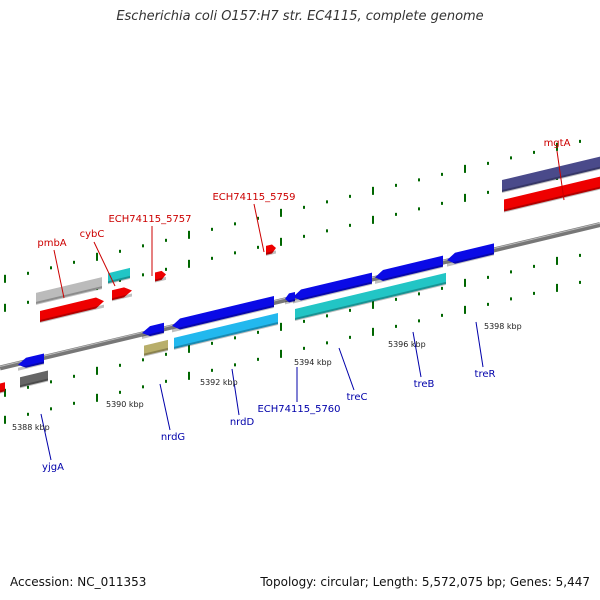  Describe the element at coordinates (46, 437) in the screenshot. I see `gene-yjgA-leader` at that location.